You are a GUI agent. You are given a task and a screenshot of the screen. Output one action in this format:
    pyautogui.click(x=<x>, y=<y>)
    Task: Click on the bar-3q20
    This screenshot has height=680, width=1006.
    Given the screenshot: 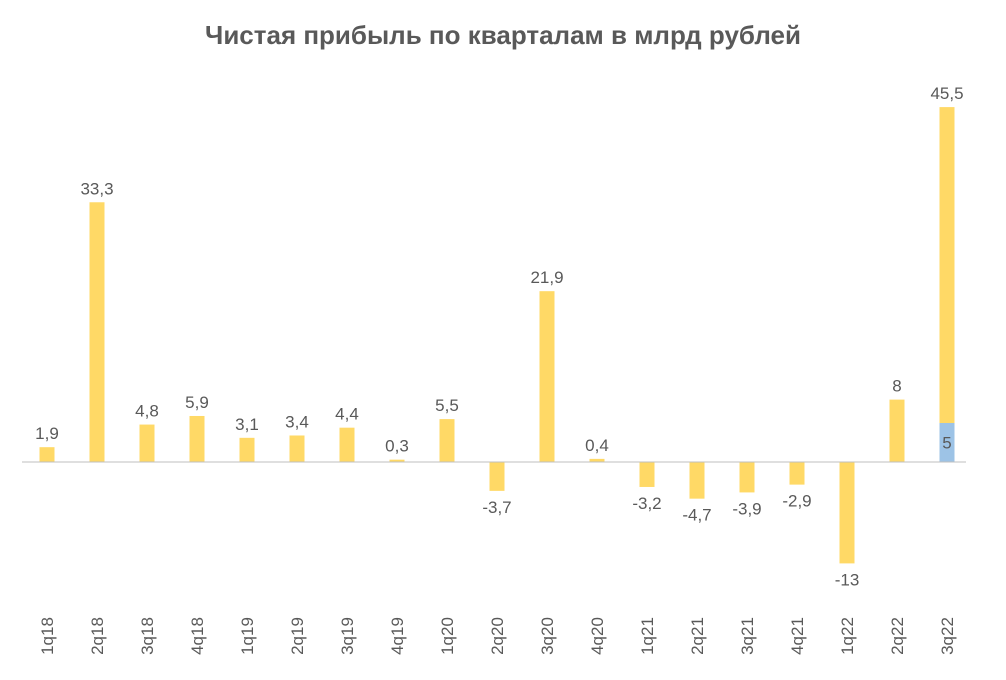 What is the action you would take?
    pyautogui.click(x=547, y=376)
    